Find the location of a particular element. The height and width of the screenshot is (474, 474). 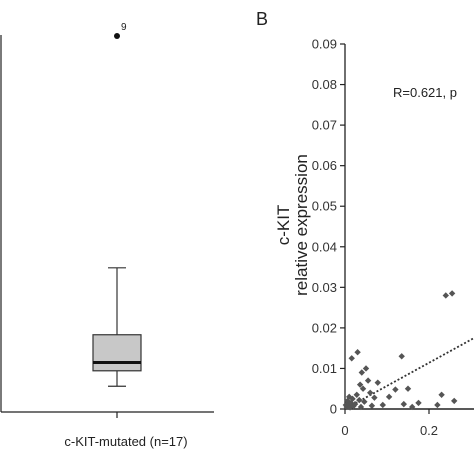

y-tick-label: 0 is located at coordinates (333, 409).